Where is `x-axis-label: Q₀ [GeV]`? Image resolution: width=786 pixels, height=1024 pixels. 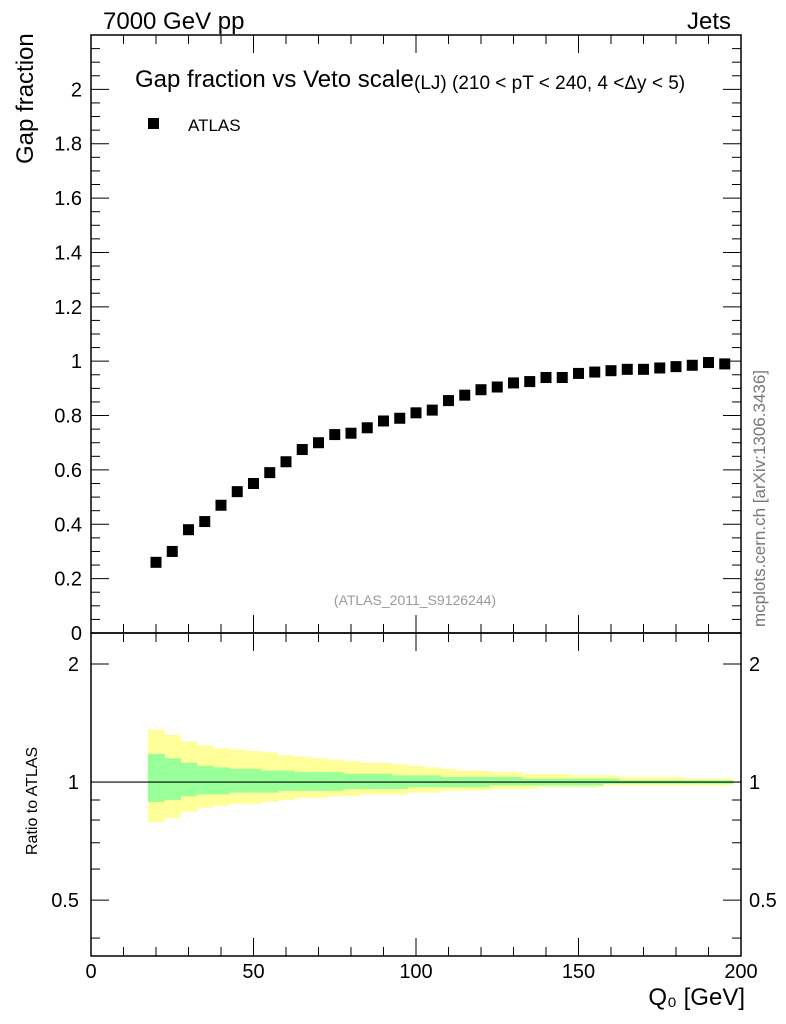
x-axis-label: Q₀ [GeV] is located at coordinates (696, 997).